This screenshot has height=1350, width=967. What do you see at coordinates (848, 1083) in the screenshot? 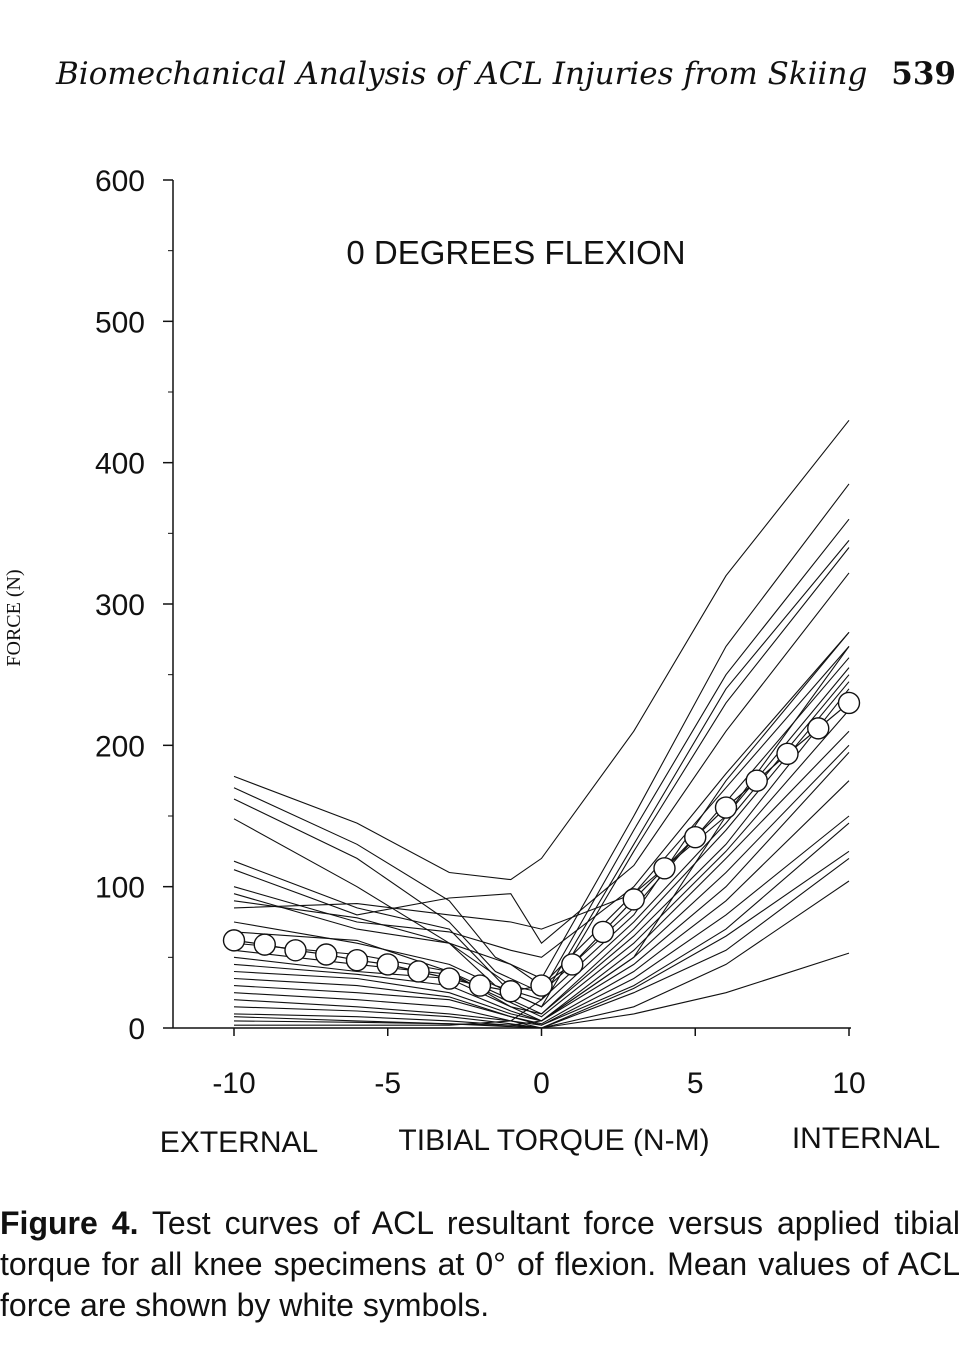
I see `x-tick-label: 10` at bounding box center [848, 1083].